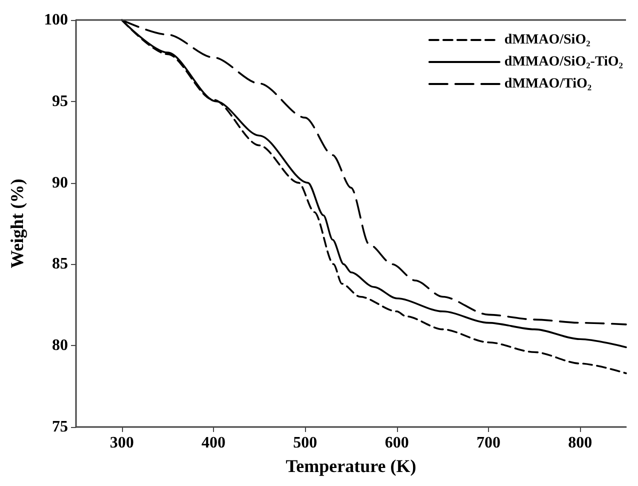 The width and height of the screenshot is (638, 486). I want to click on y-tick-label: 90, so click(60, 183).